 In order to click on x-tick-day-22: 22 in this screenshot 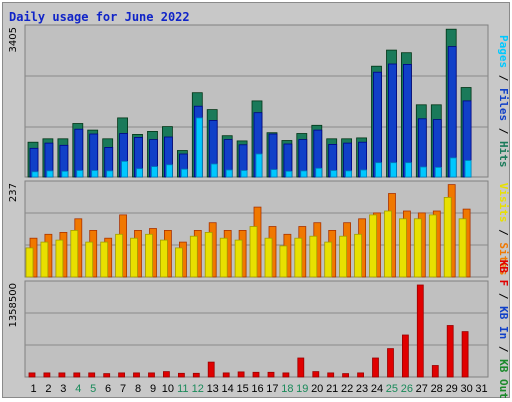, I will do `click(347, 389)`.